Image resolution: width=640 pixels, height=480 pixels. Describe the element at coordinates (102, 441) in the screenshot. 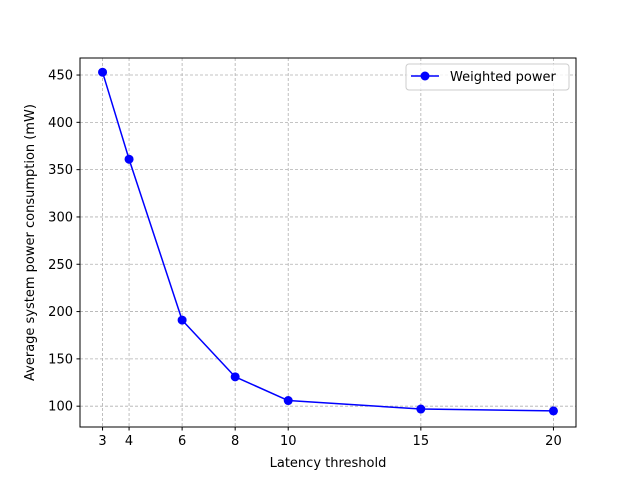

I see `x-tick-label: 3` at that location.